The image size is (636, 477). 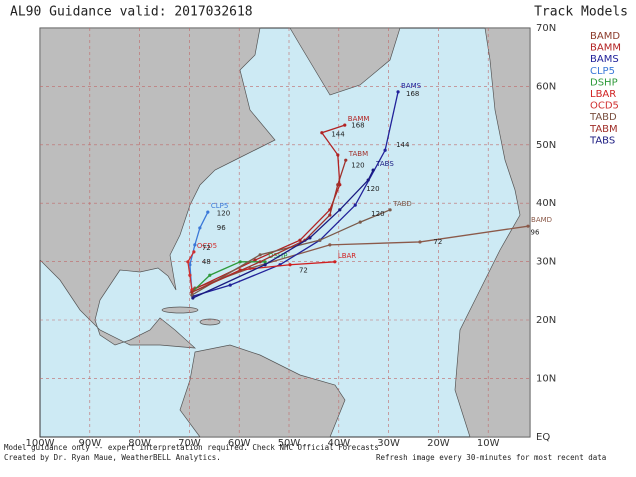 I want to click on x-label: 50W, so click(x=289, y=443).